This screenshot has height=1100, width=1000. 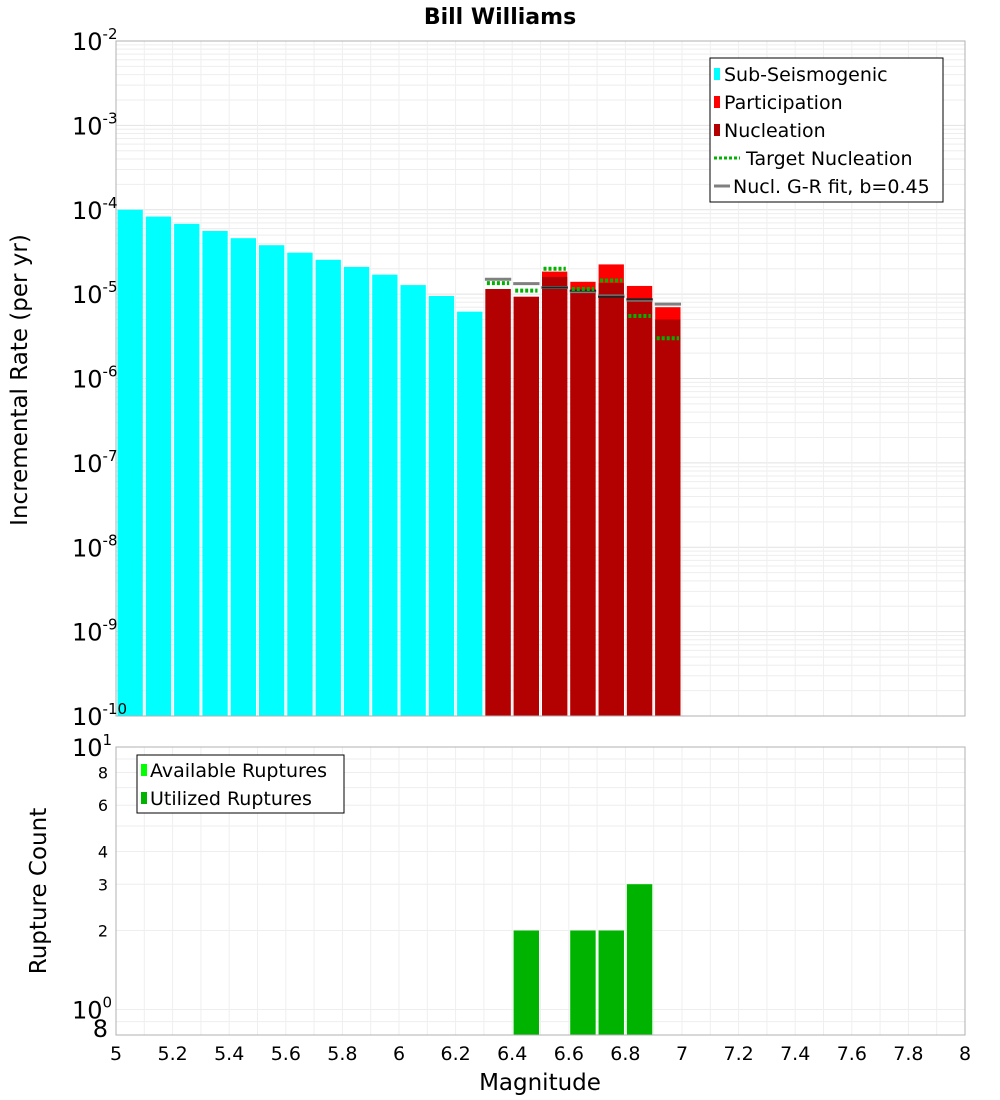 I want to click on rate-plot-y-tick-label: 10⁻⁵, so click(x=95, y=293).